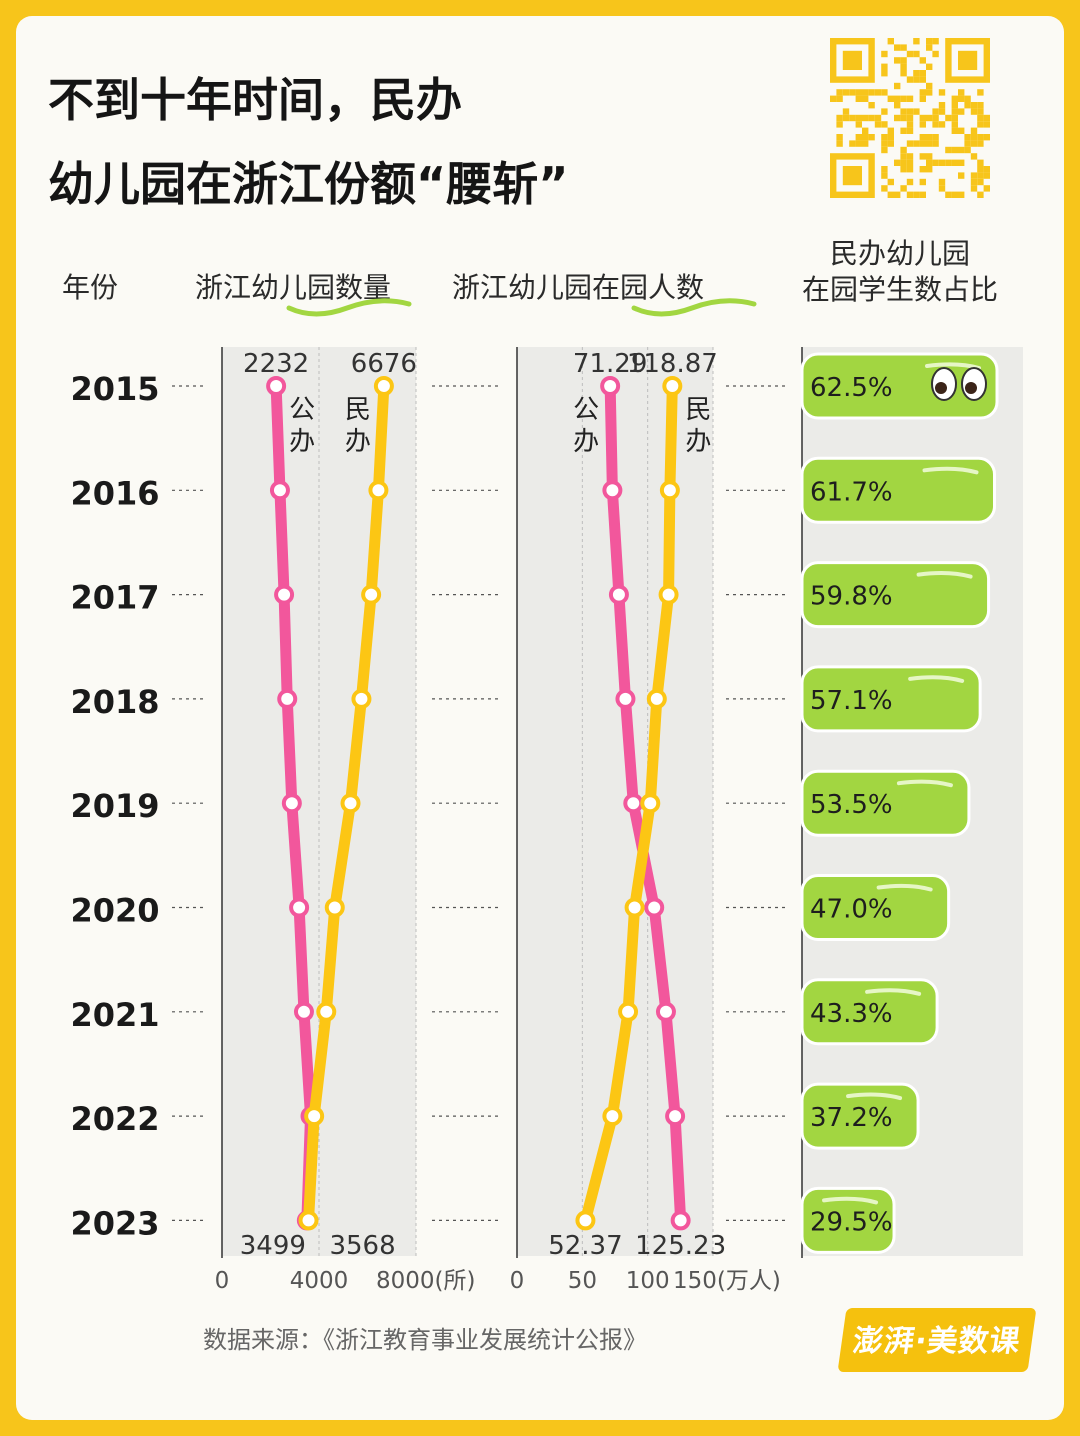 The width and height of the screenshot is (1080, 1436). Describe the element at coordinates (114, 493) in the screenshot. I see `year-label-2016: 2016` at that location.